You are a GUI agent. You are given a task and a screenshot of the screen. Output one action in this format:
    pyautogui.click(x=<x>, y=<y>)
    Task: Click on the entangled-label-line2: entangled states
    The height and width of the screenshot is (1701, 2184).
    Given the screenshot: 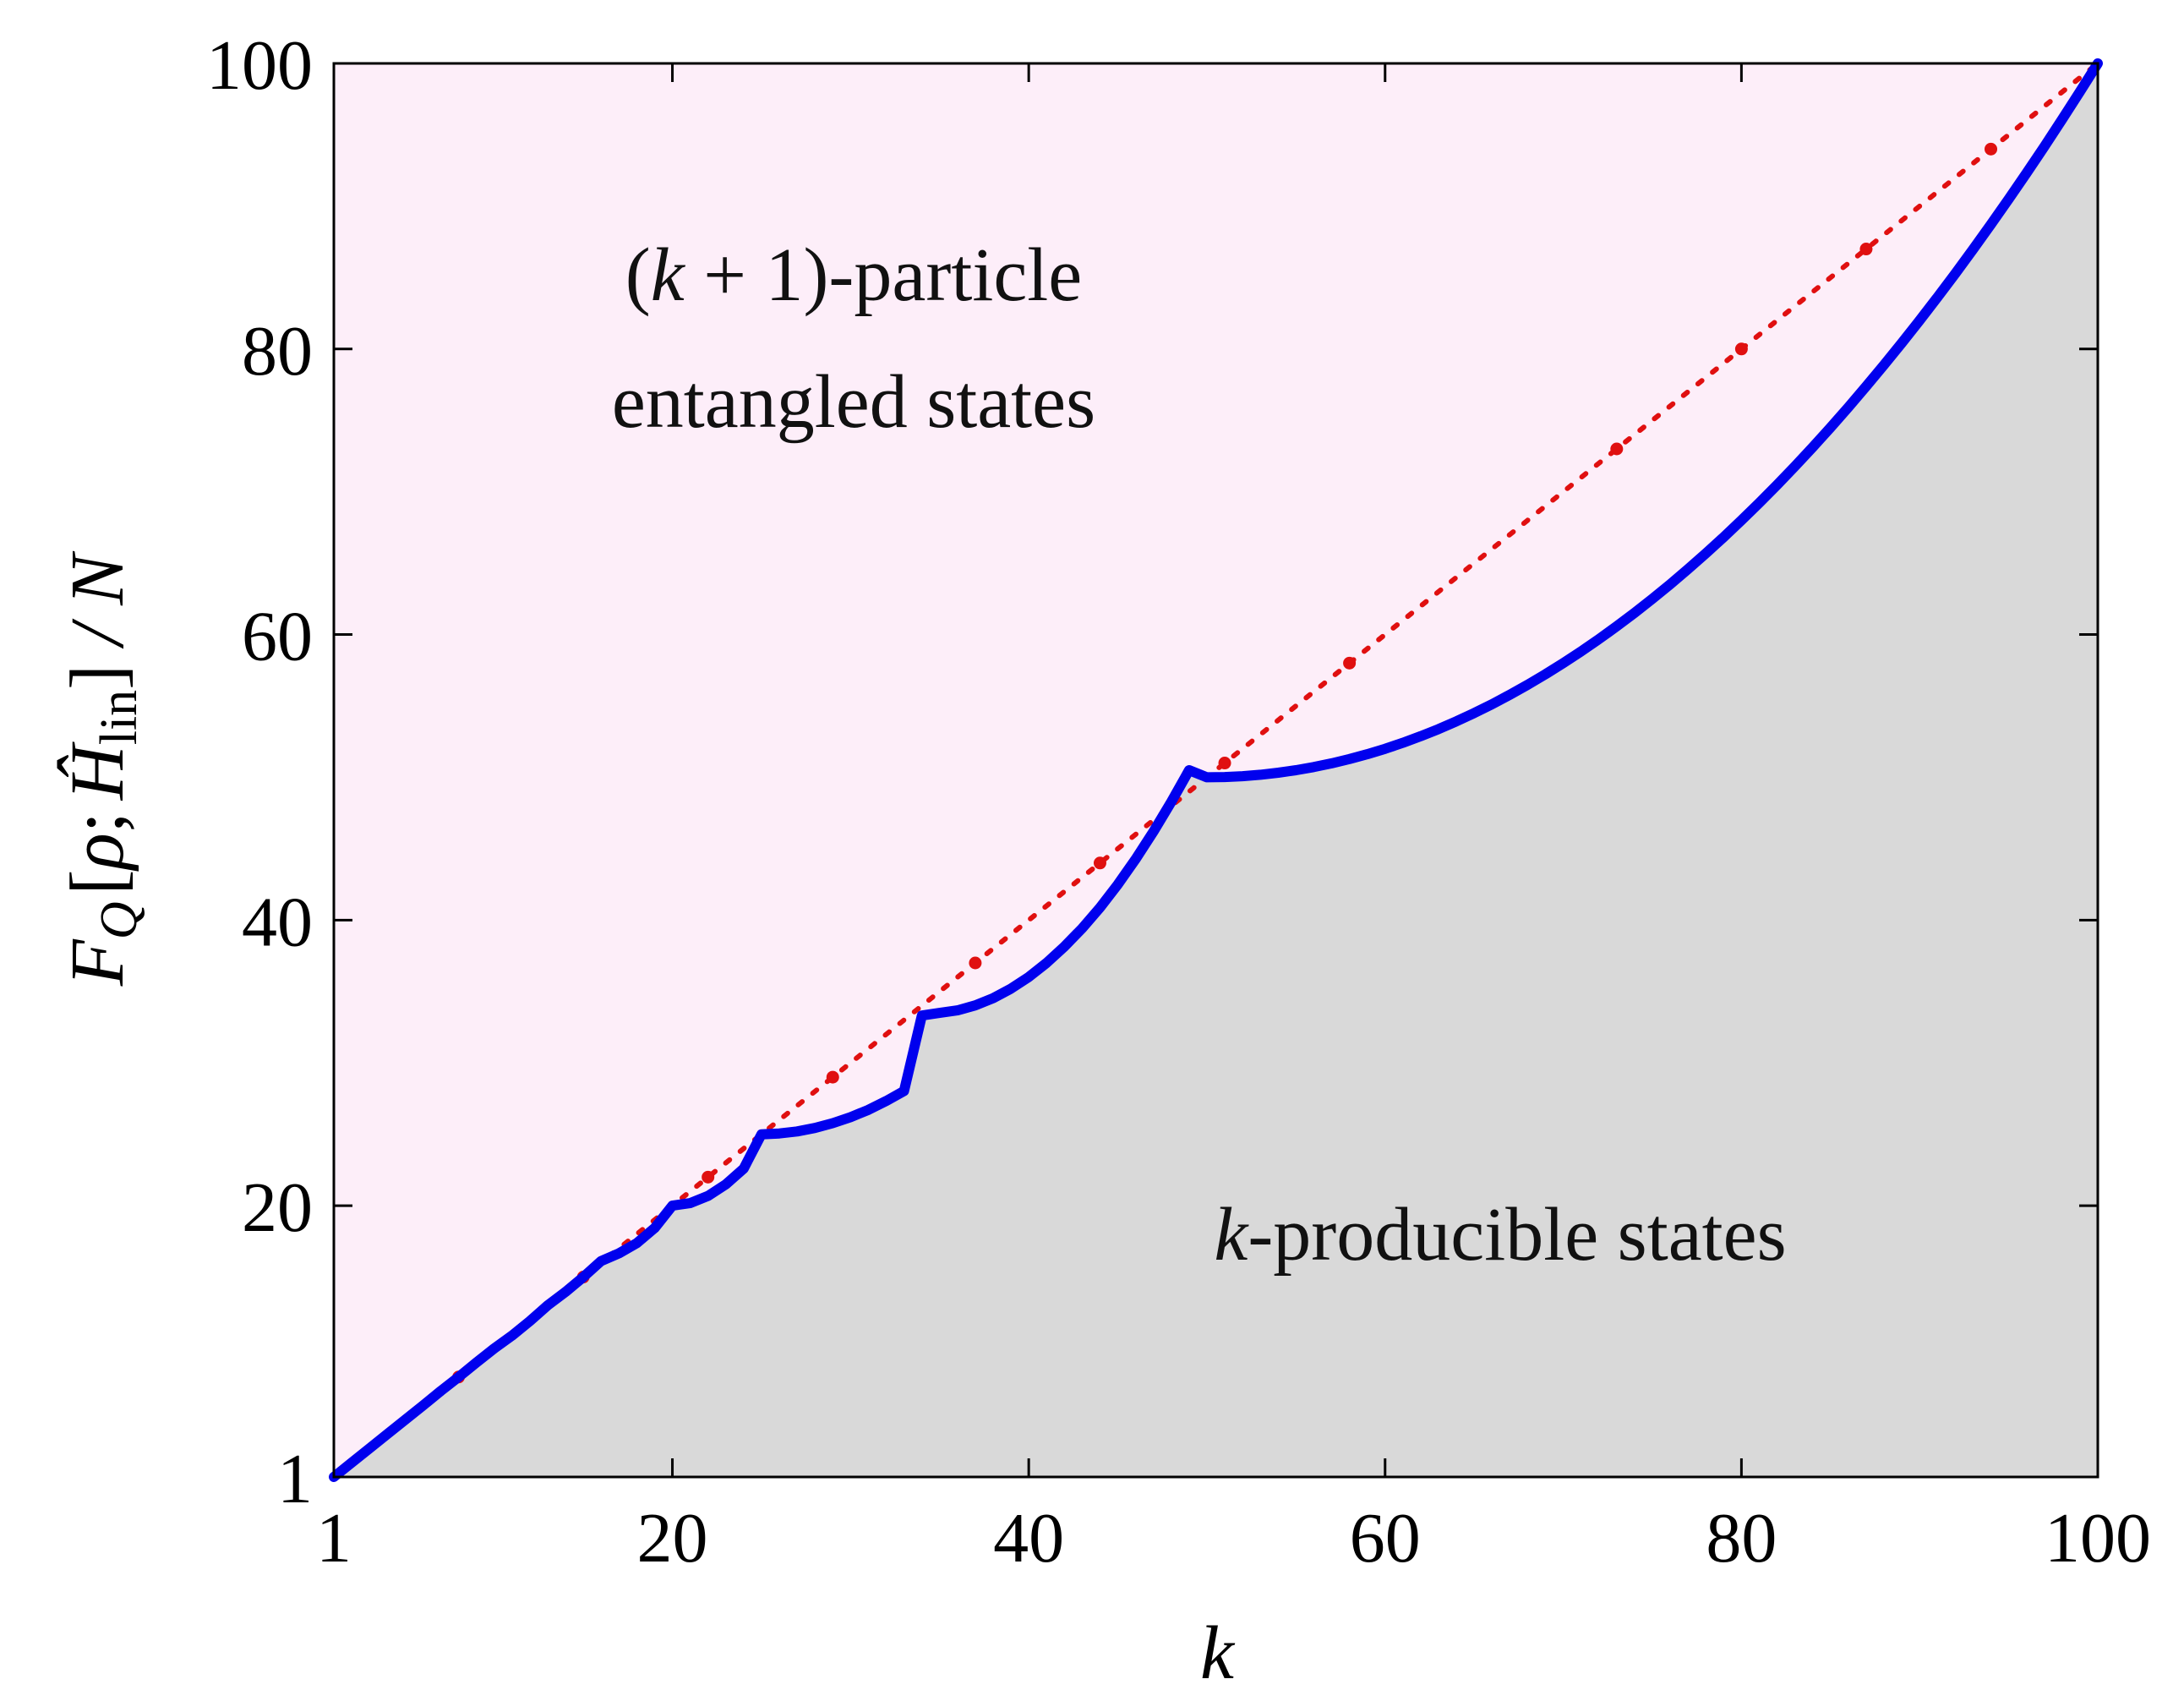 What is the action you would take?
    pyautogui.click(x=853, y=402)
    